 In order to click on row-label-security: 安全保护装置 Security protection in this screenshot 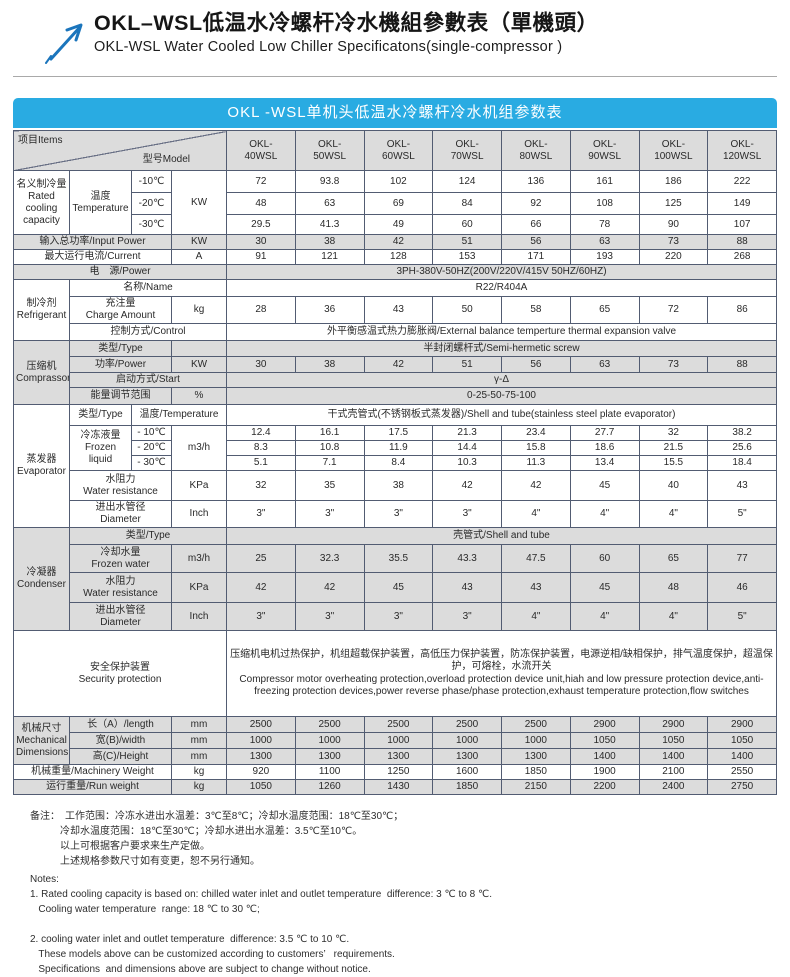, I will do `click(120, 673)`.